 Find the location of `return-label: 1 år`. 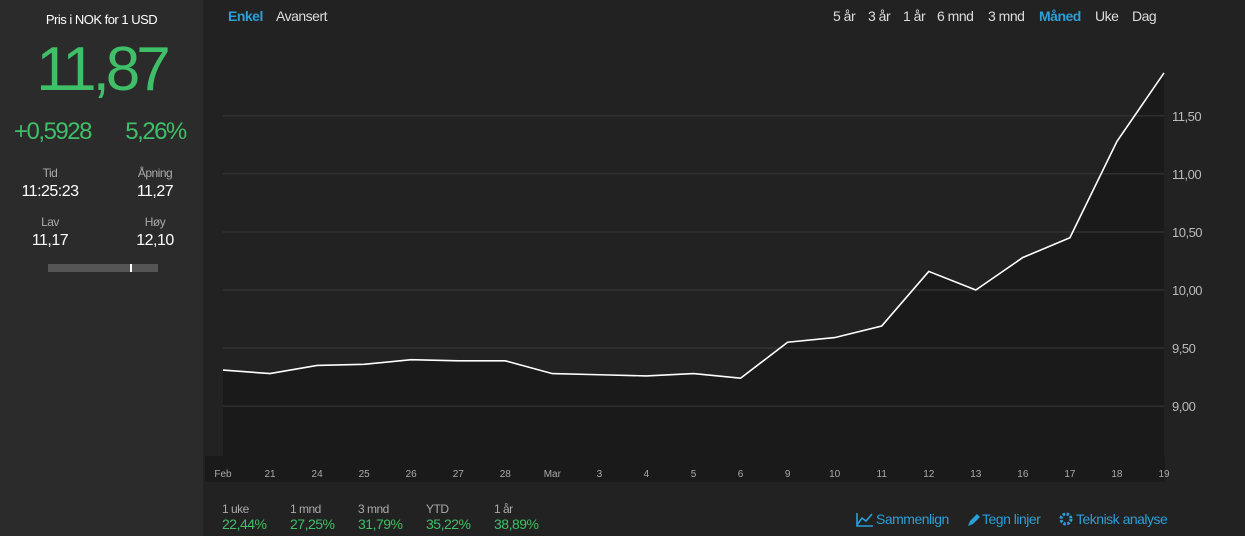

return-label: 1 år is located at coordinates (503, 509).